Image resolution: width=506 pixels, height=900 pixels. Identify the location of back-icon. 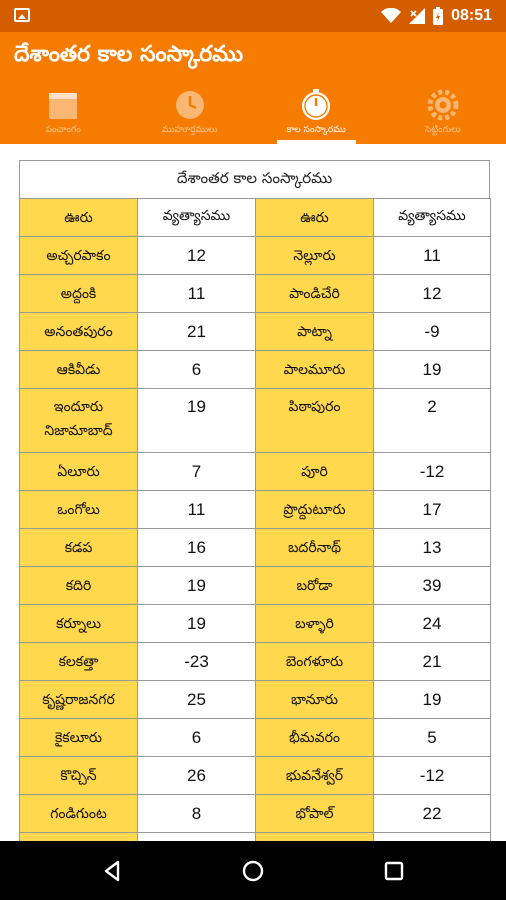
(112, 871).